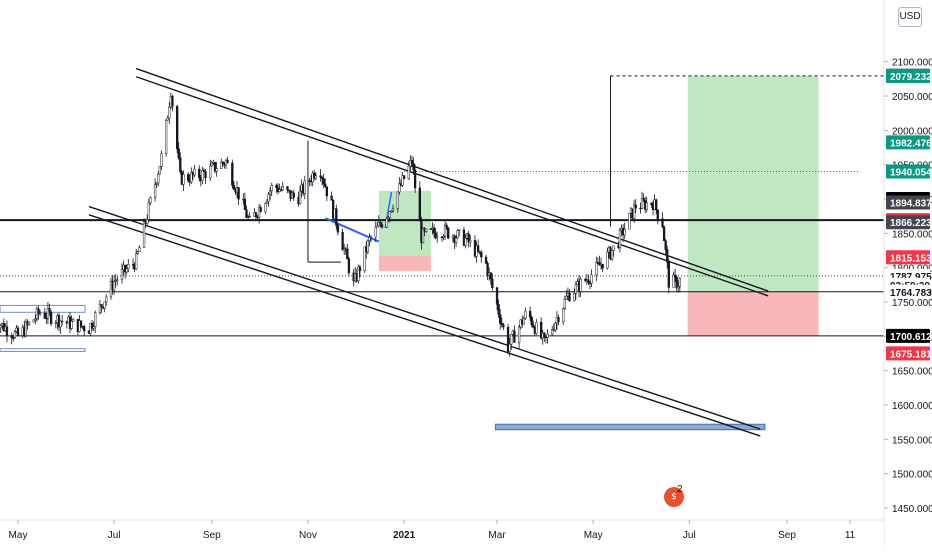 The width and height of the screenshot is (932, 555). I want to click on y-tick-label: 1650.000, so click(912, 372).